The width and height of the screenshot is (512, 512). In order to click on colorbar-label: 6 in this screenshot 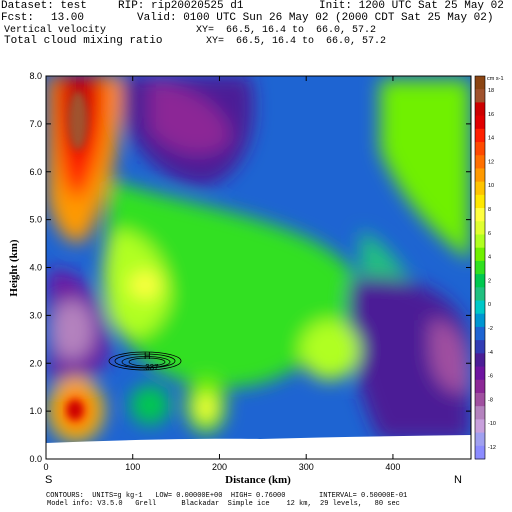, I will do `click(489, 234)`.